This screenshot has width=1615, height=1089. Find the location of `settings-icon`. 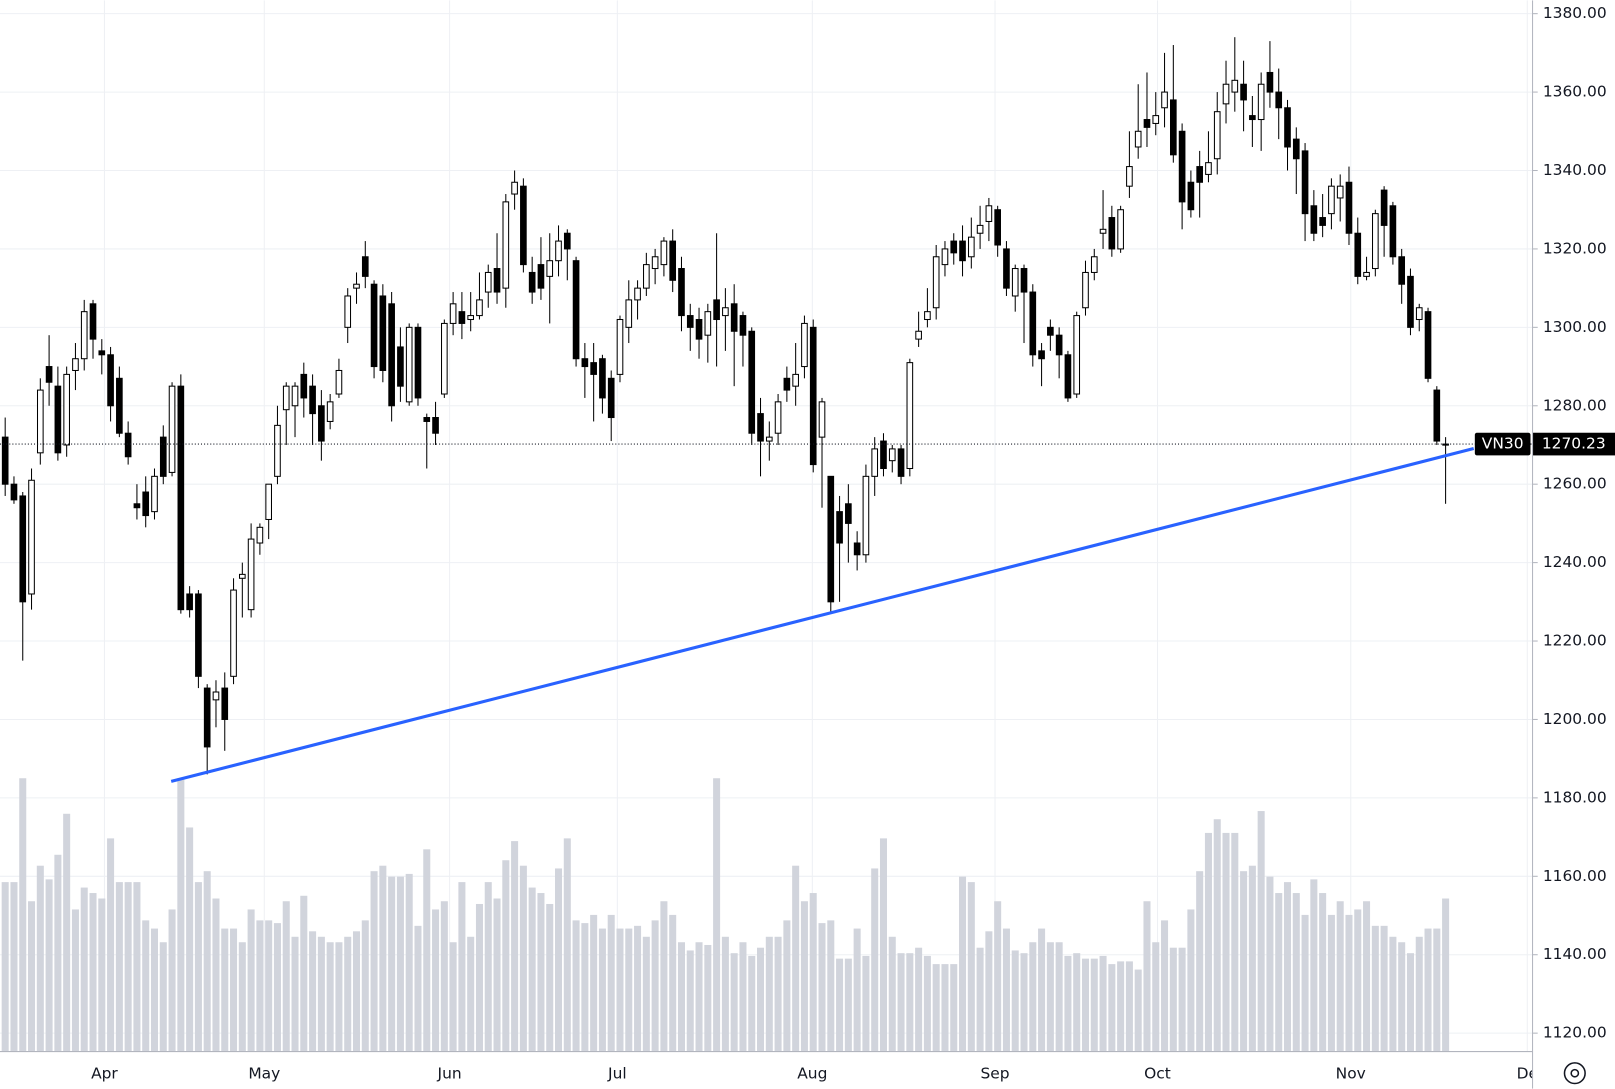

settings-icon is located at coordinates (1574, 1073).